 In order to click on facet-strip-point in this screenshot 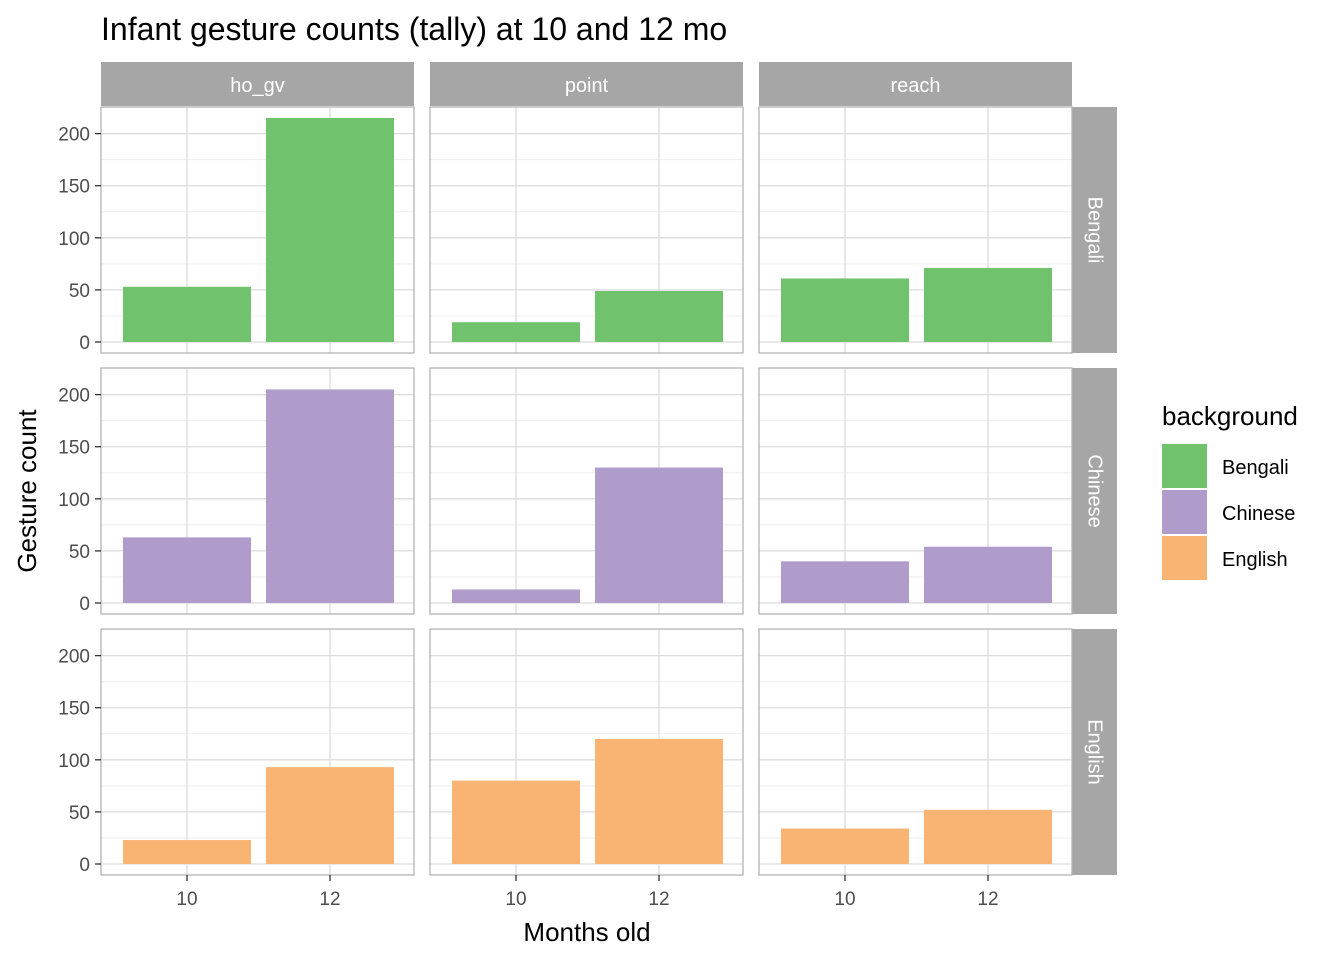, I will do `click(586, 84)`.